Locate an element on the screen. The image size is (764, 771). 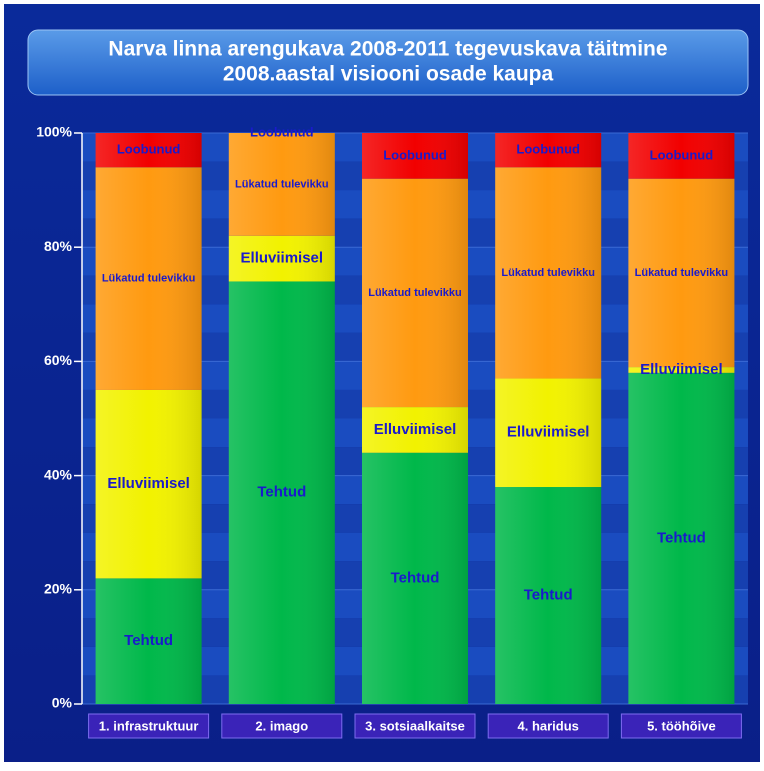
chart-title: 2008.aastal visiooni osade kaupa is located at coordinates (388, 74).